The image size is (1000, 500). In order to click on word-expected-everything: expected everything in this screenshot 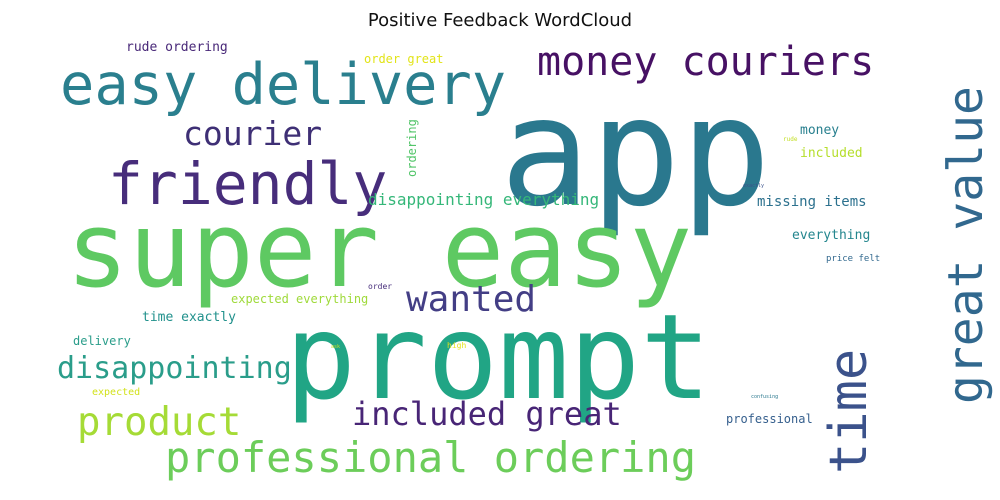, I will do `click(300, 299)`.